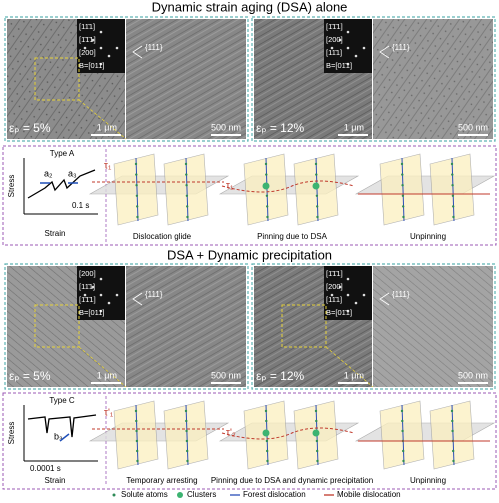 The width and height of the screenshot is (499, 503). Describe the element at coordinates (428, 236) in the screenshot. I see `stage-label: Unpinning` at that location.